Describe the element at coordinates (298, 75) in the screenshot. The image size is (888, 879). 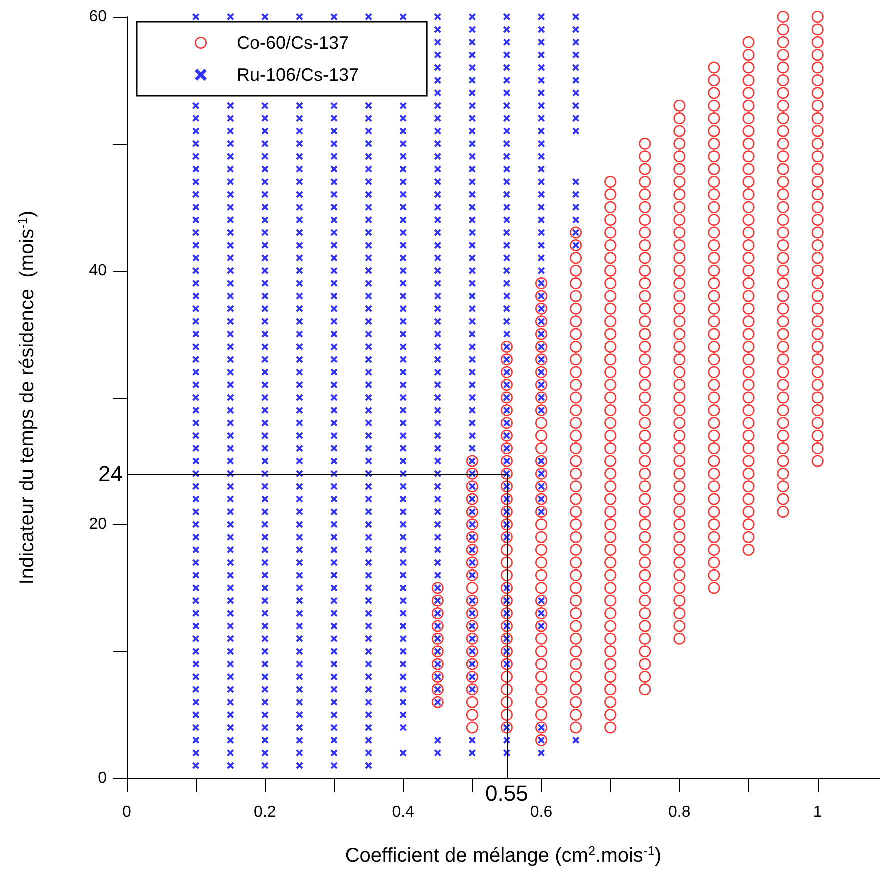
I see `legend-label: Ru-106/Cs-137` at that location.